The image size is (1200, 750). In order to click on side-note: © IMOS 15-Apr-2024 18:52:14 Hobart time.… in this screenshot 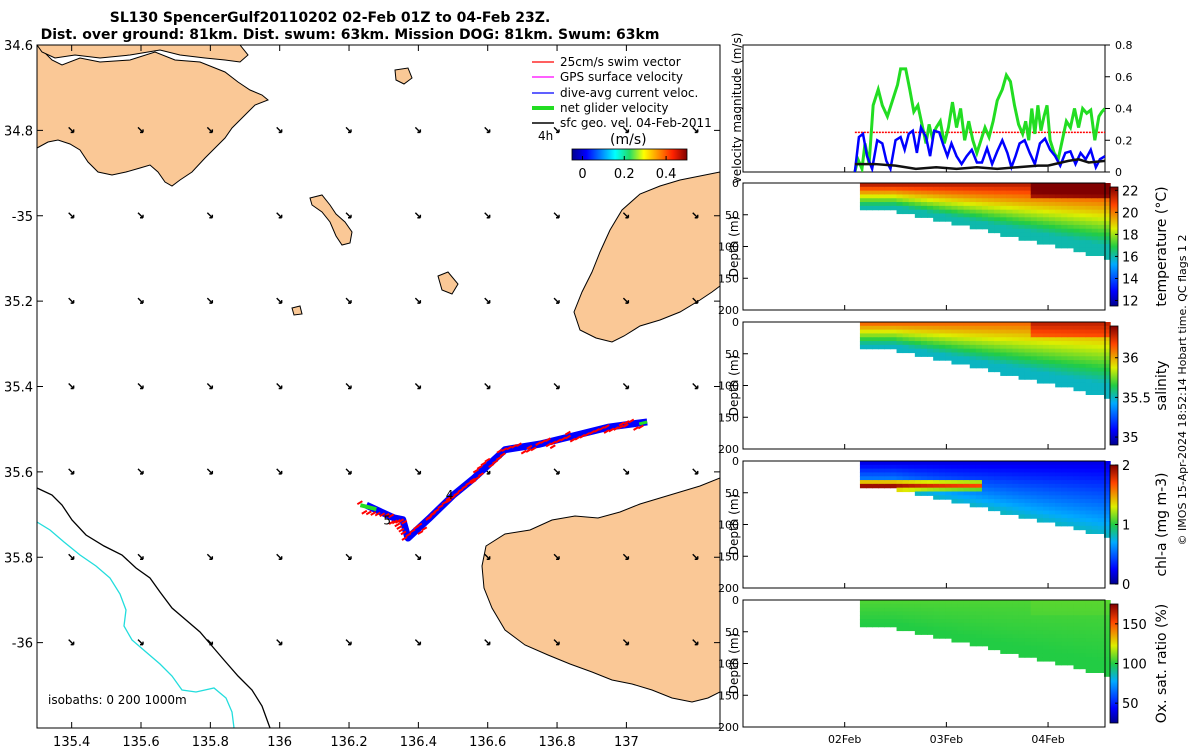, I will do `click(1182, 390)`.